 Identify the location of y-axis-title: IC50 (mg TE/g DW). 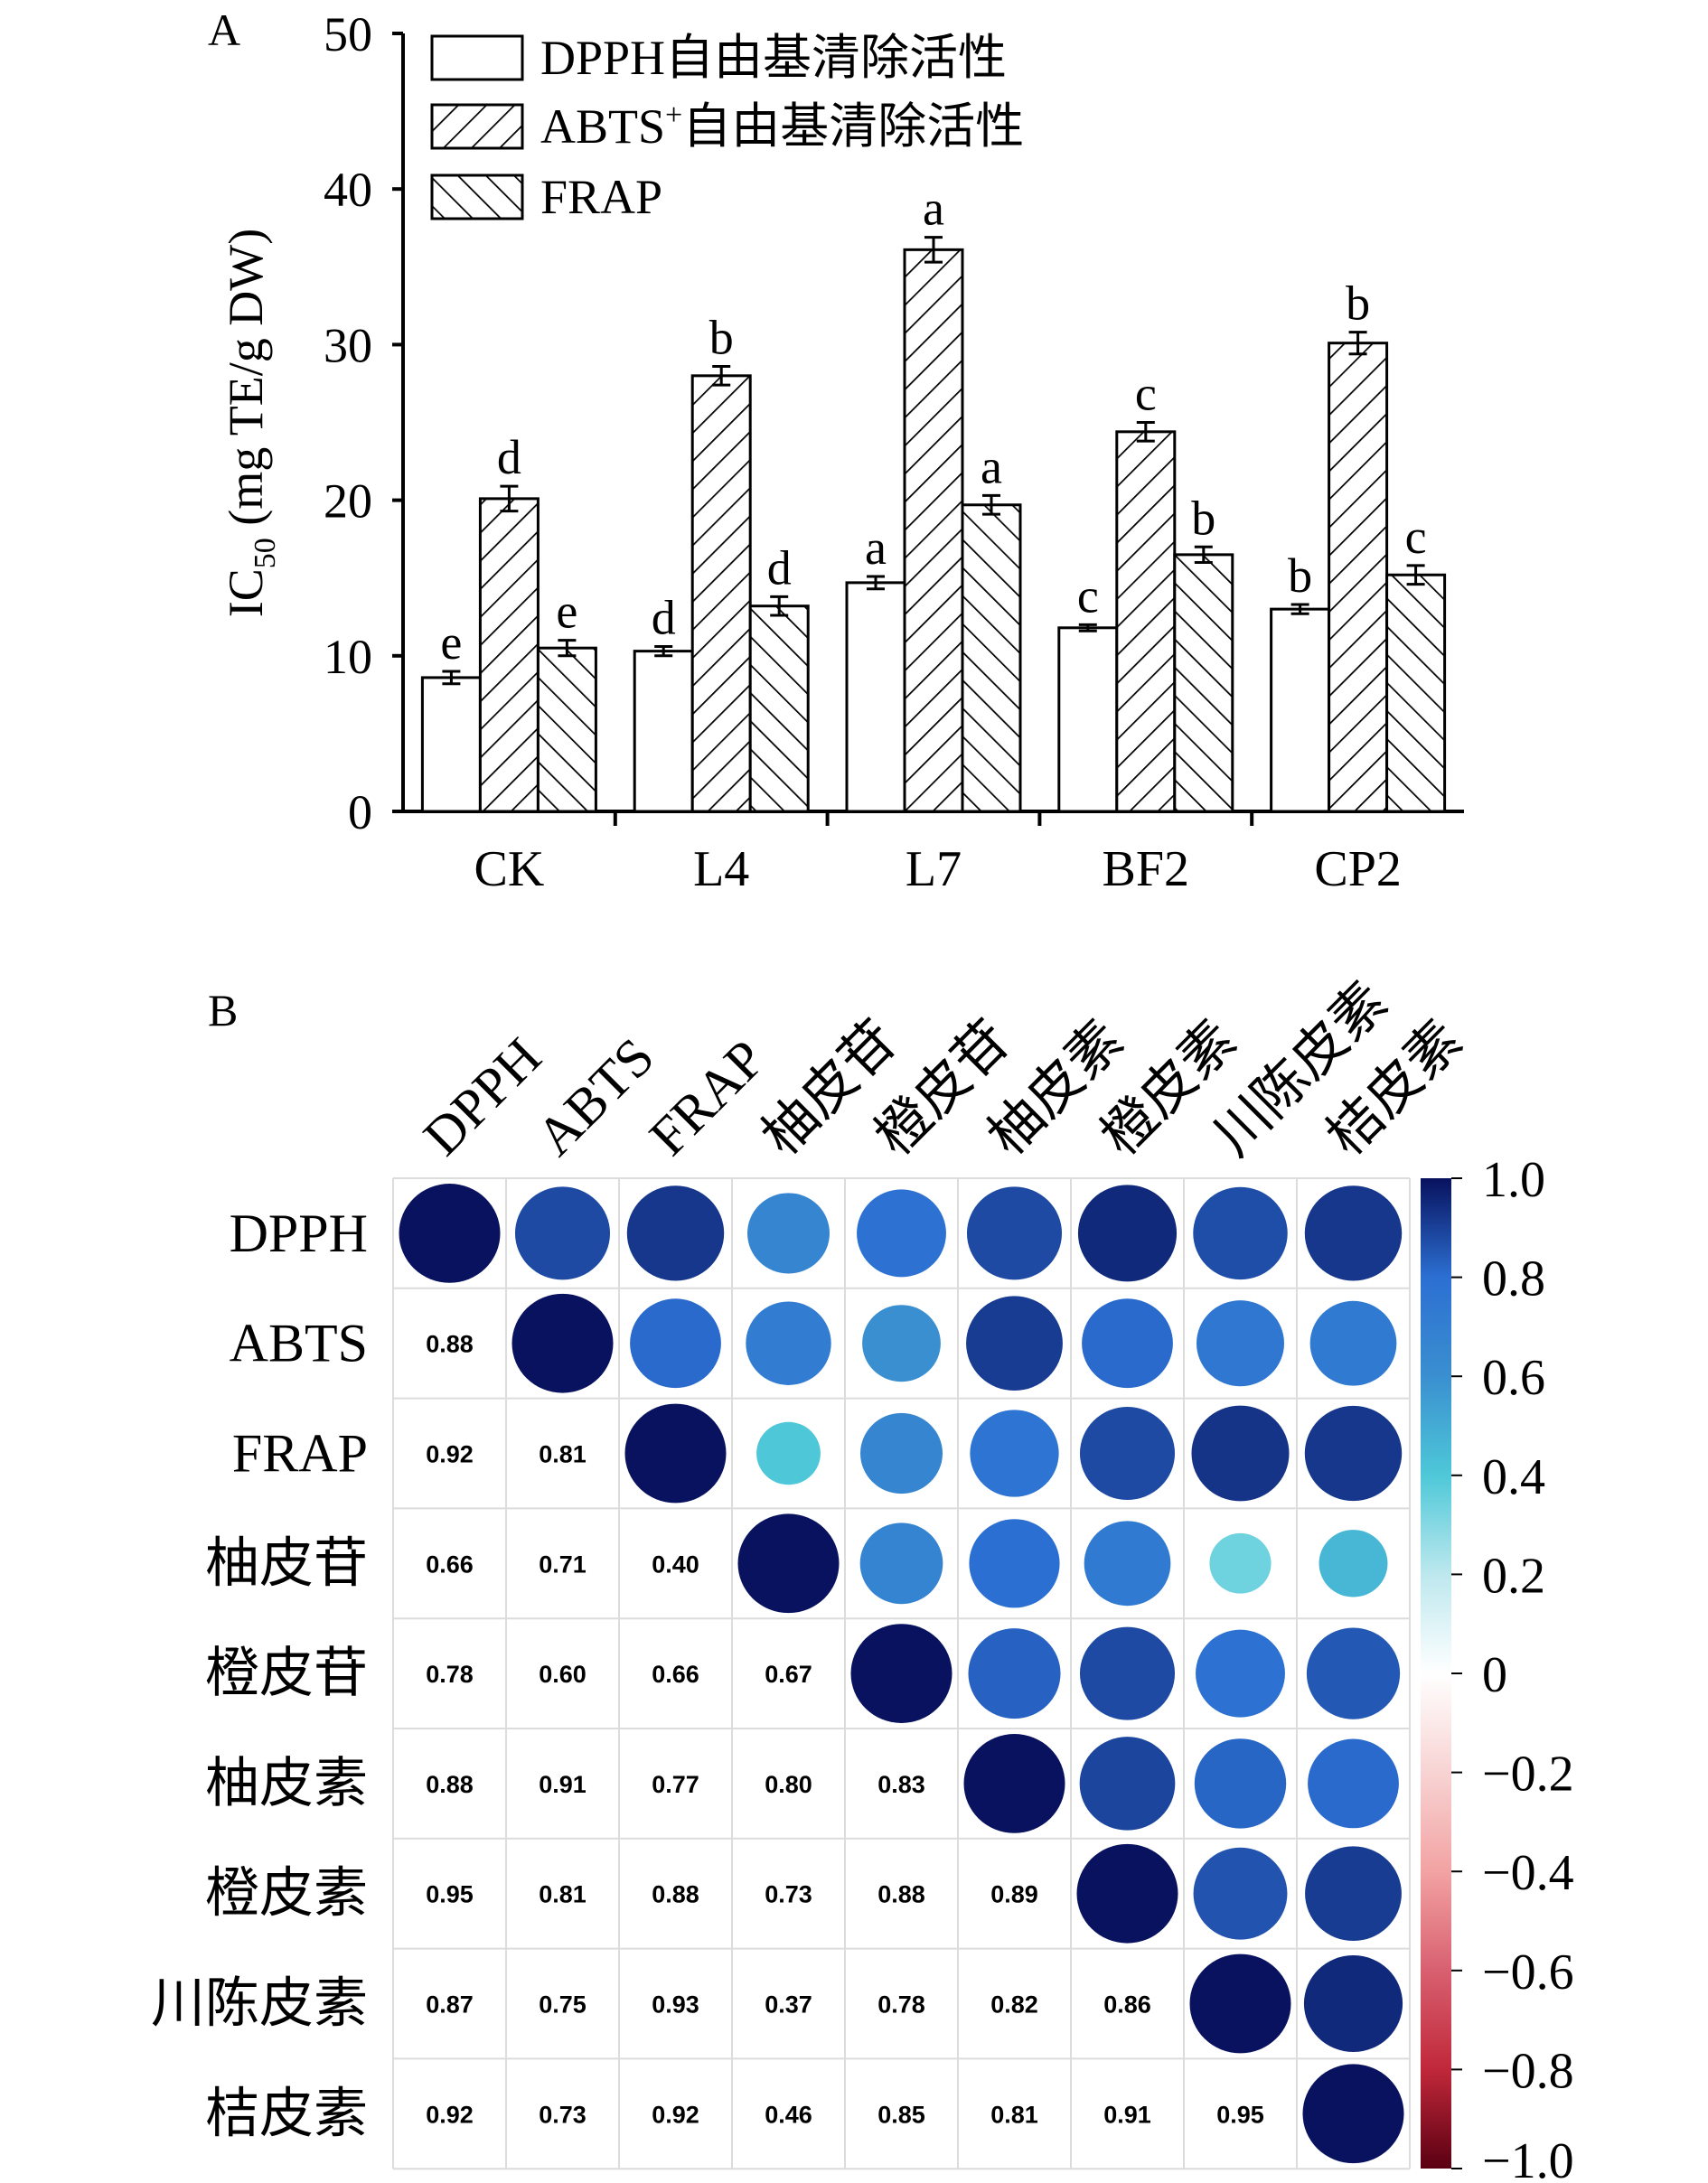
(250, 423).